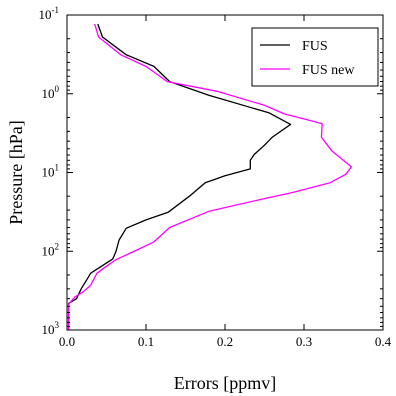  Describe the element at coordinates (51, 92) in the screenshot. I see `y-tick-label: 10⁰` at that location.